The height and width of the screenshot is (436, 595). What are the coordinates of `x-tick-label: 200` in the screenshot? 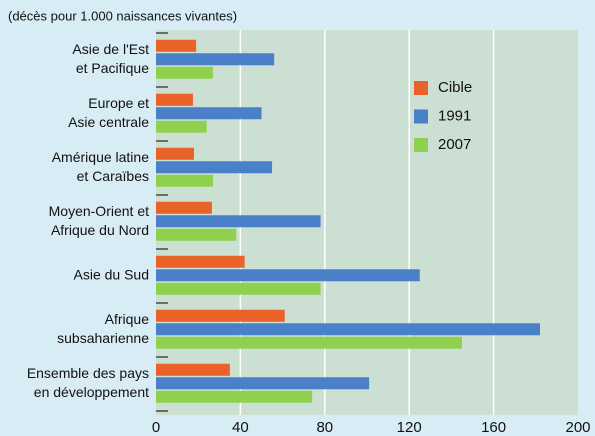 It's located at (577, 427).